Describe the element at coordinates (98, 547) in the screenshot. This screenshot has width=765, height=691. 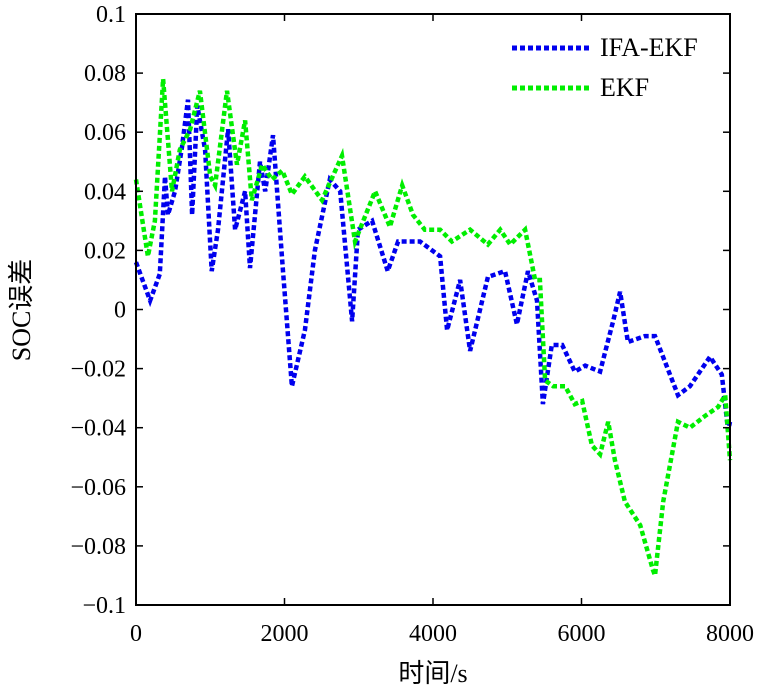
I see `y-tick-label: −0.08` at that location.